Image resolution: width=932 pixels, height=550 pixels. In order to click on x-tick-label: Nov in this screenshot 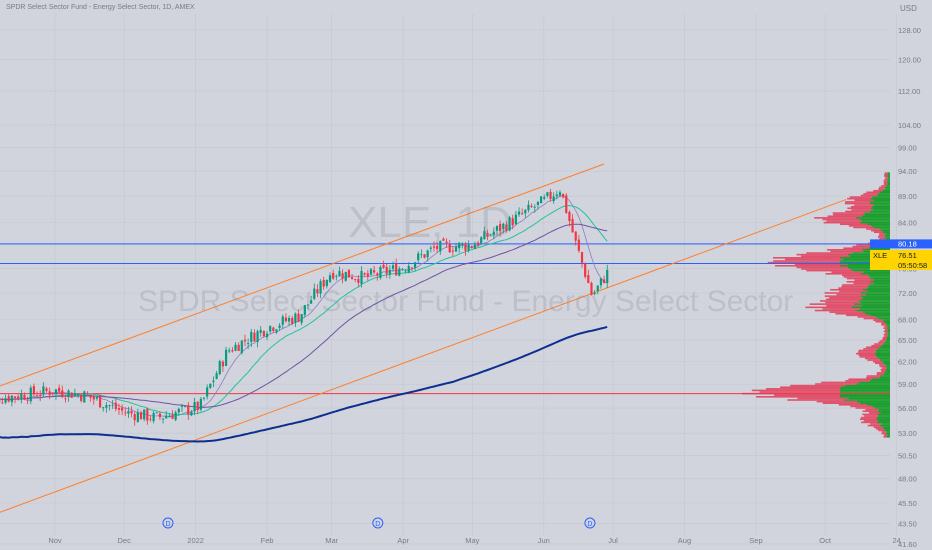, I will do `click(55, 540)`.